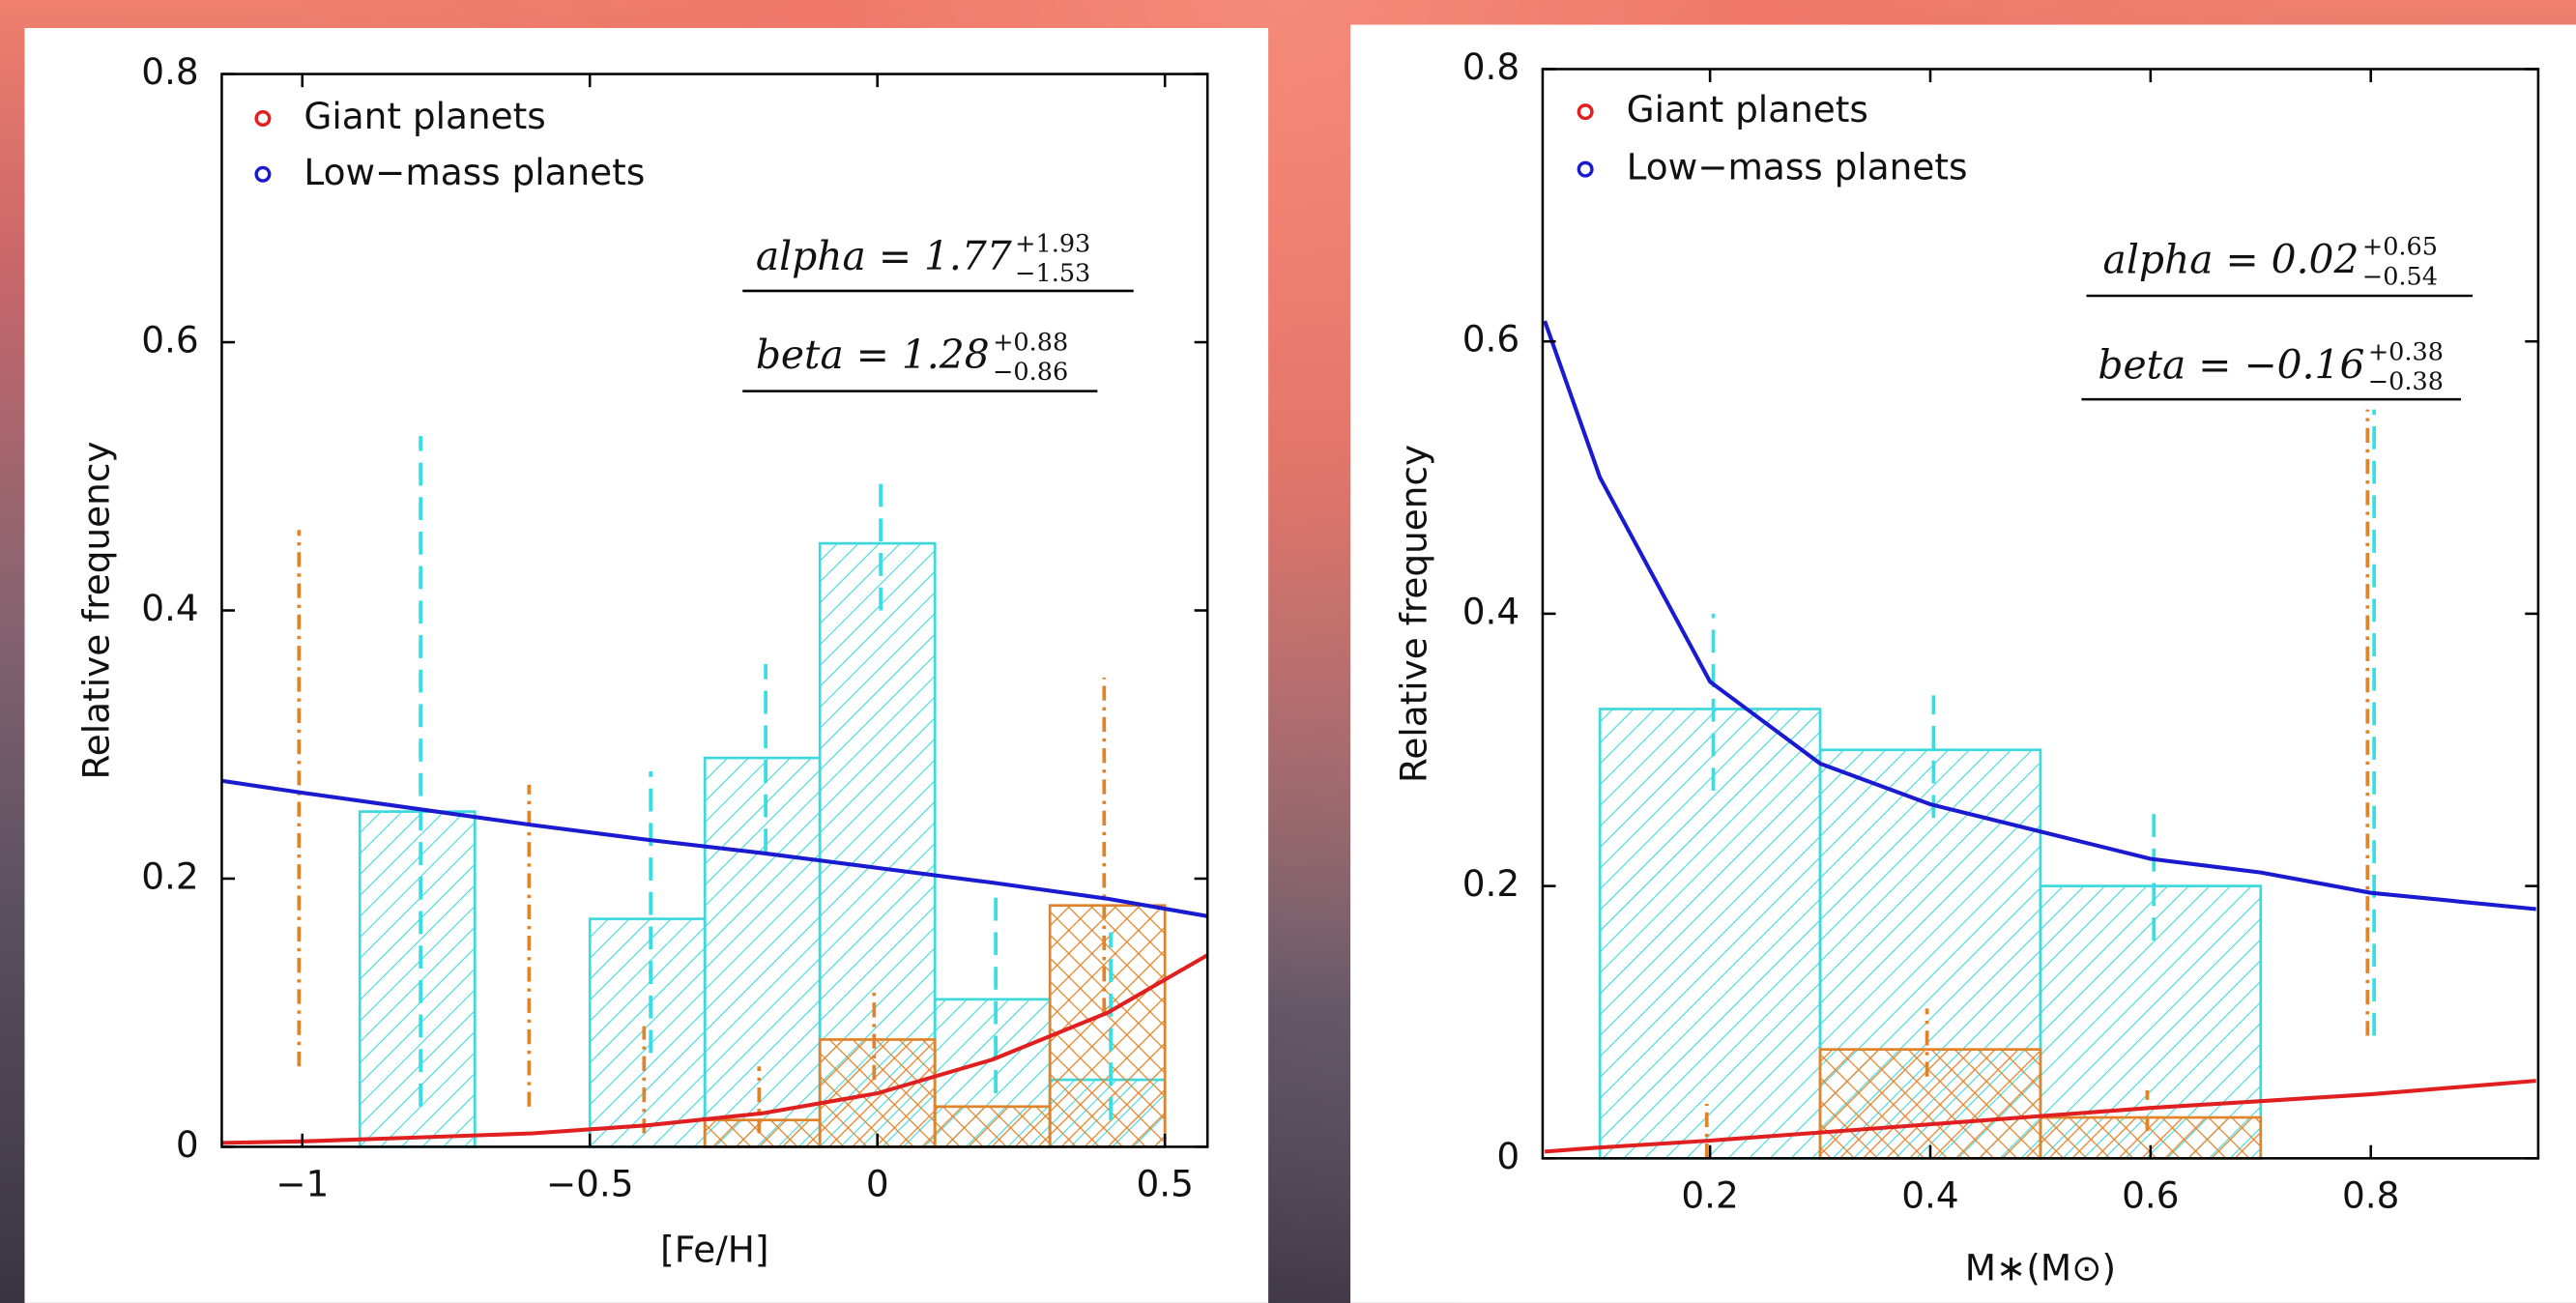  Describe the element at coordinates (590, 1184) in the screenshot. I see `x-tick-label: −0.5` at that location.